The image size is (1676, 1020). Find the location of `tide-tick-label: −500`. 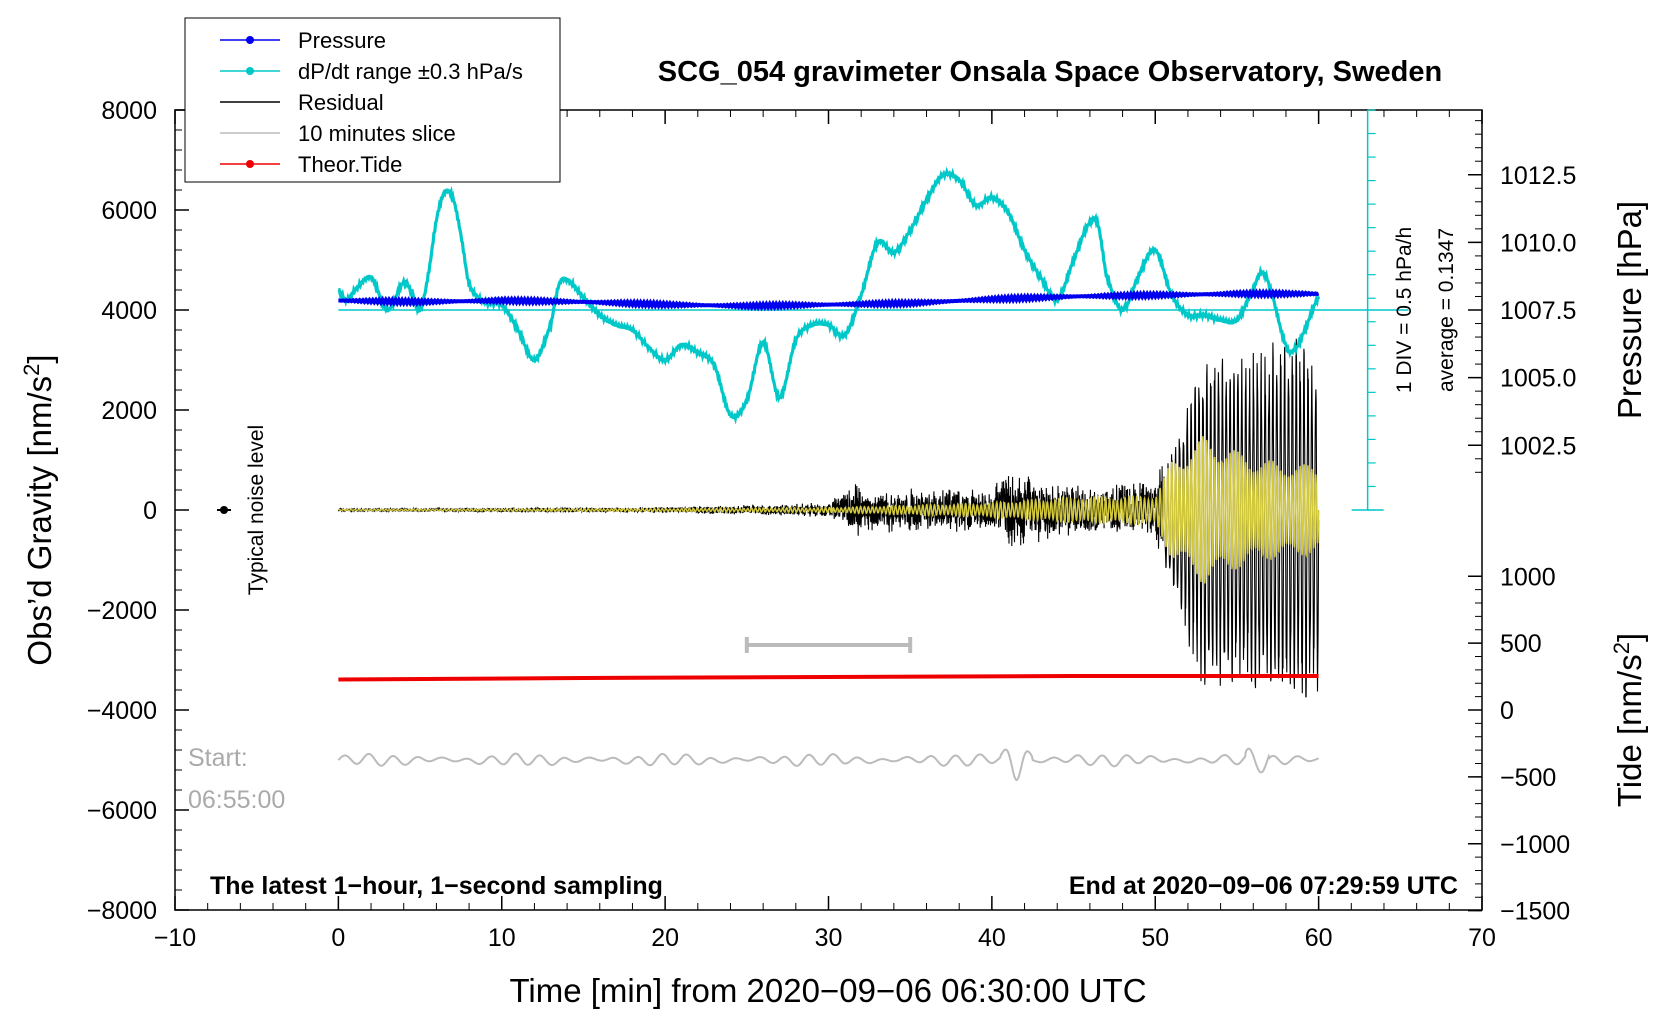

tide-tick-label: −500 is located at coordinates (1528, 778).